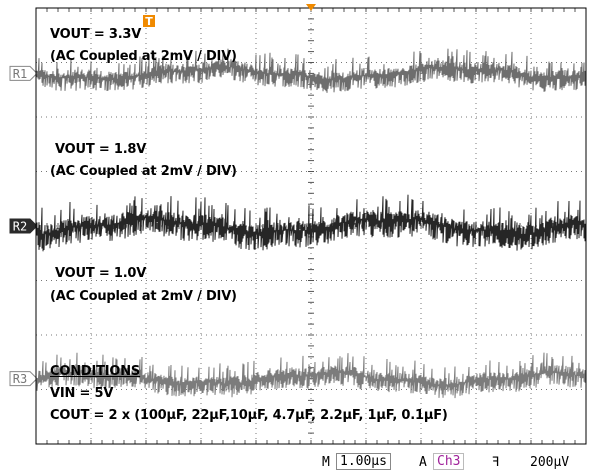 The height and width of the screenshot is (476, 596). What do you see at coordinates (143, 296) in the screenshot?
I see `annotation-ac-coupled-3: (AC Coupled at 2mV / DIV)` at bounding box center [143, 296].